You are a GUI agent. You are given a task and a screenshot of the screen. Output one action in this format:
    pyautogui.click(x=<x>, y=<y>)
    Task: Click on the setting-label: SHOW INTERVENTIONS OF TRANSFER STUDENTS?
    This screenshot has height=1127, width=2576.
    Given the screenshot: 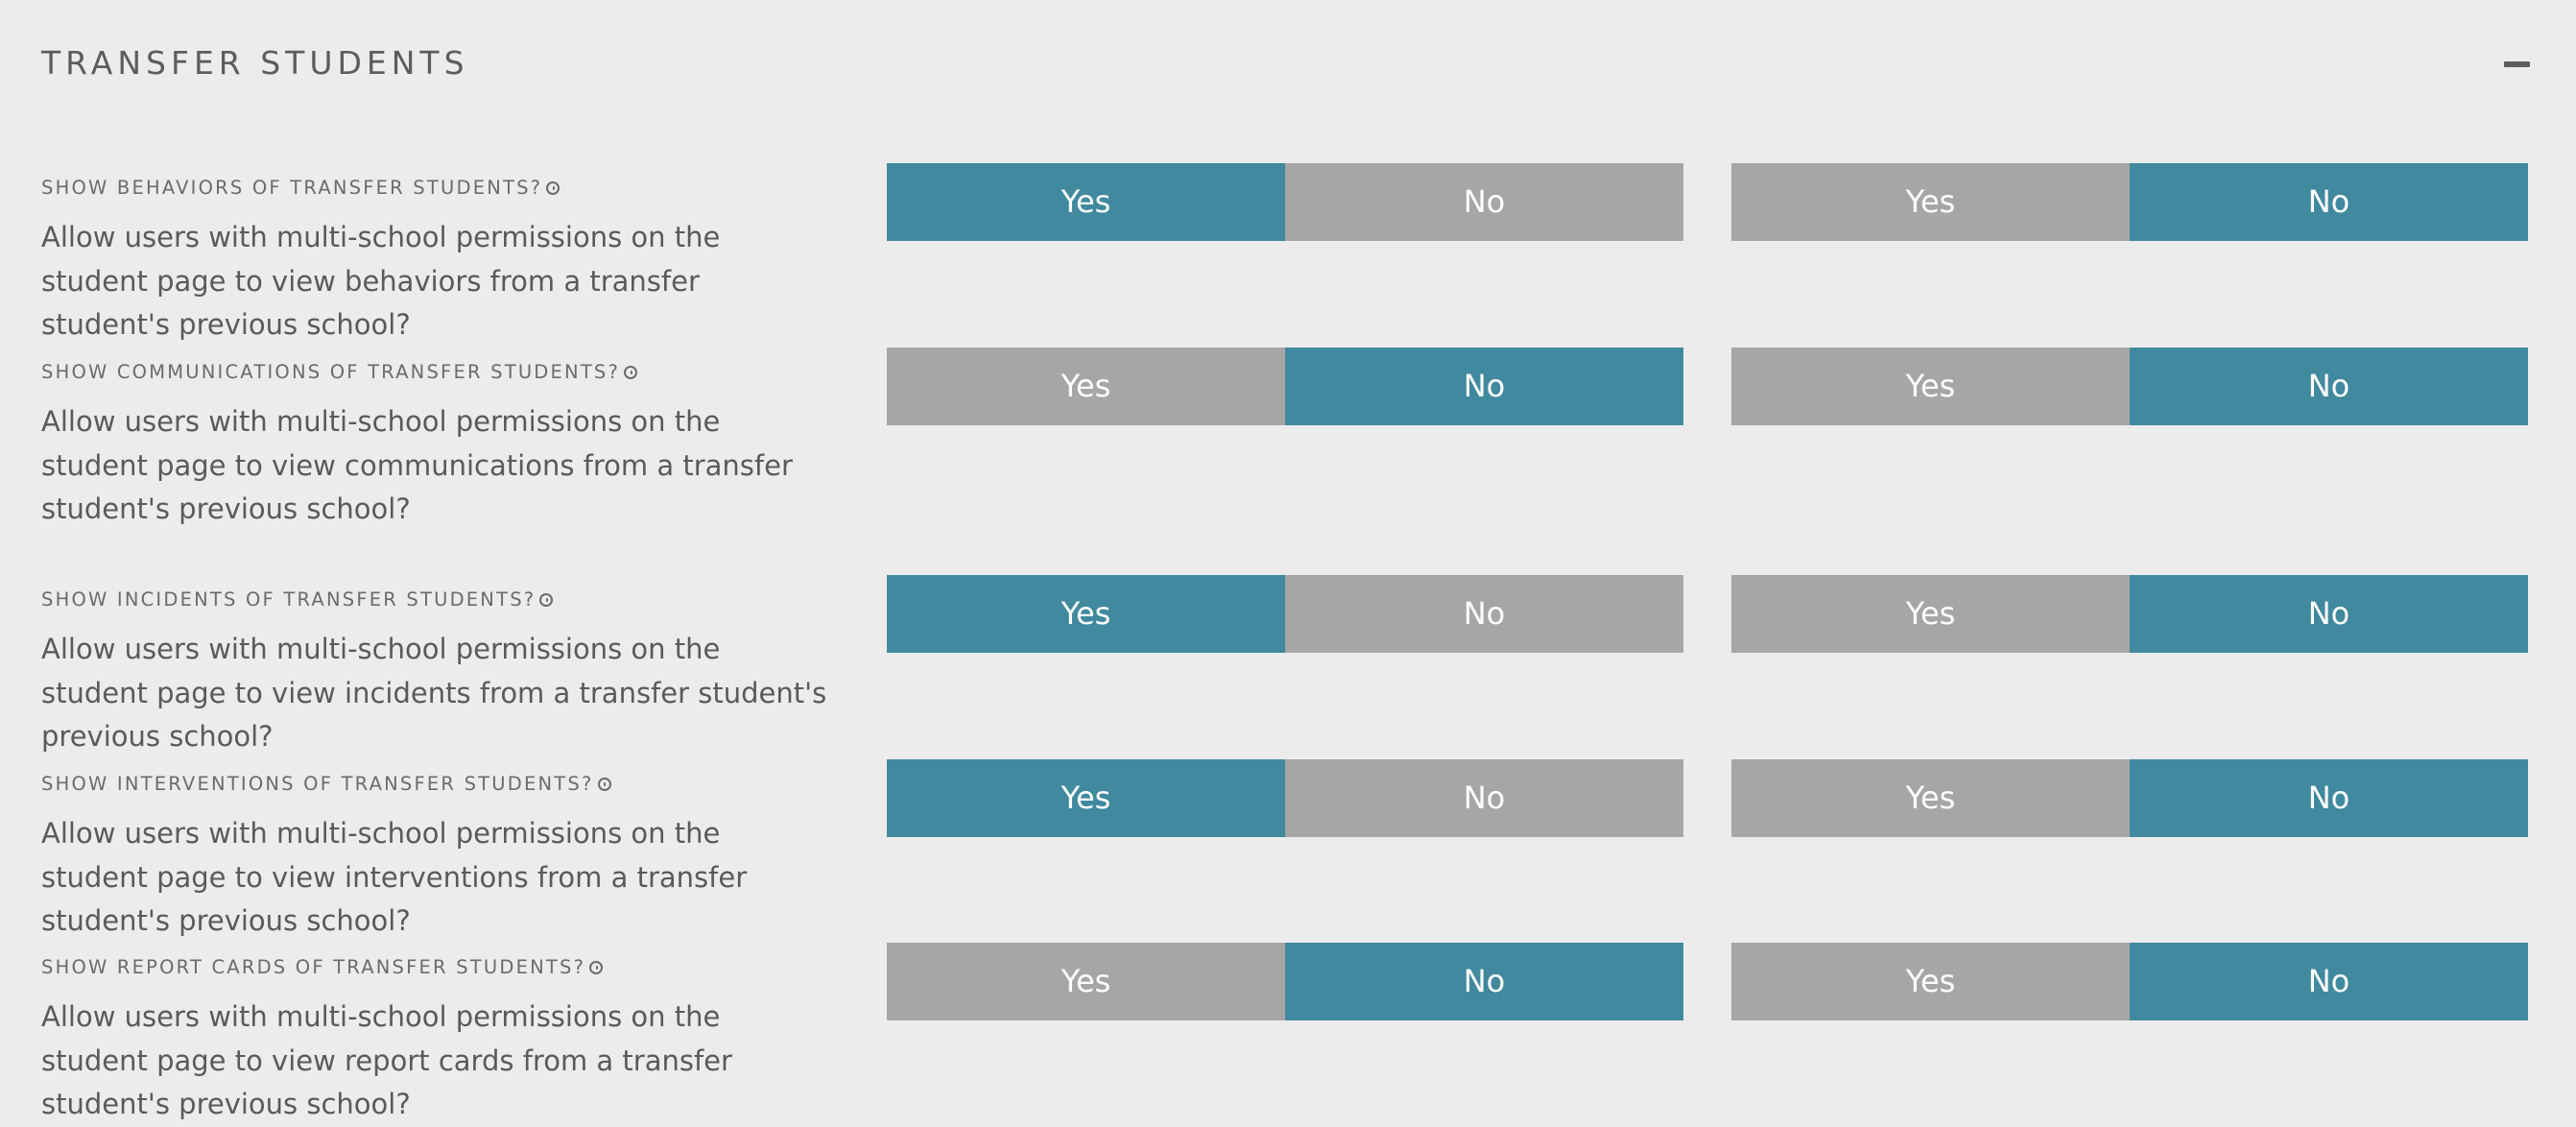 What is the action you would take?
    pyautogui.click(x=326, y=785)
    